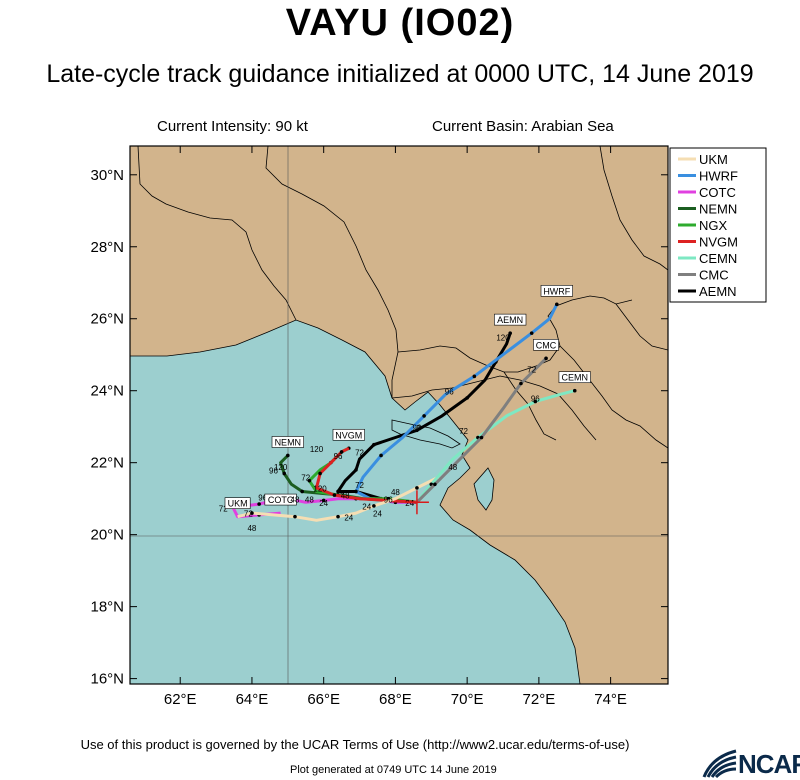  I want to click on lon-tick-label: 66°E, so click(323, 699).